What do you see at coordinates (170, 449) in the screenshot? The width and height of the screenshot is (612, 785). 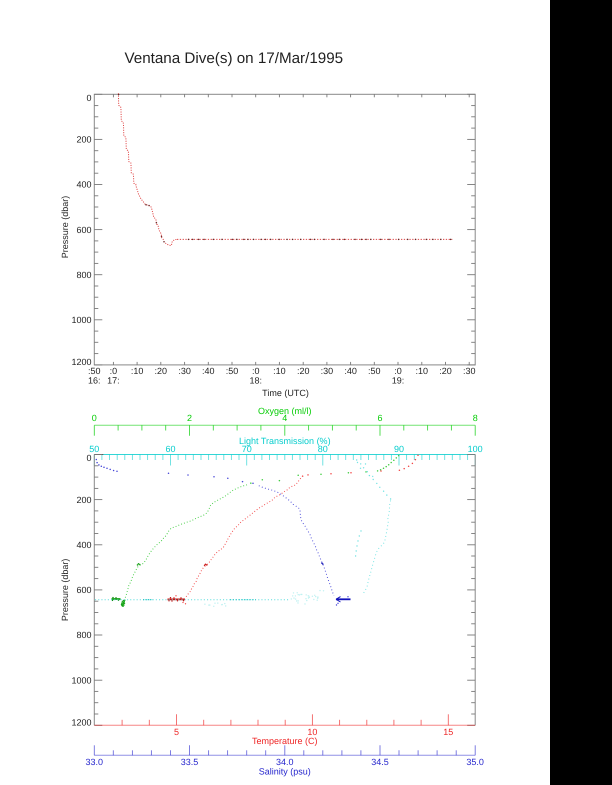 I see `svg-text: 60` at bounding box center [170, 449].